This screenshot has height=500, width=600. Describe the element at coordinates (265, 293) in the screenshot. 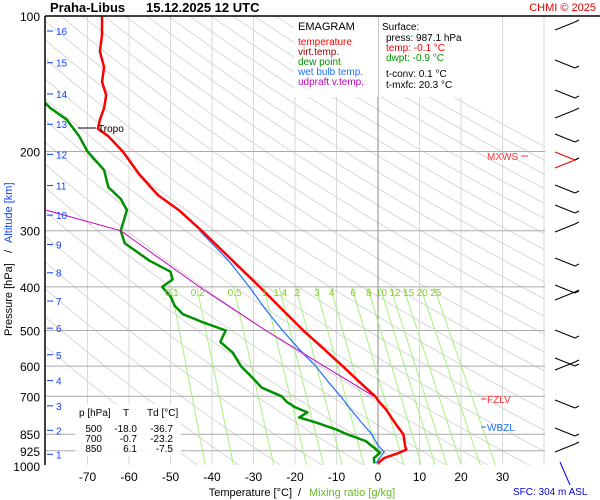

I see `mixing-ratio-label: 1` at that location.